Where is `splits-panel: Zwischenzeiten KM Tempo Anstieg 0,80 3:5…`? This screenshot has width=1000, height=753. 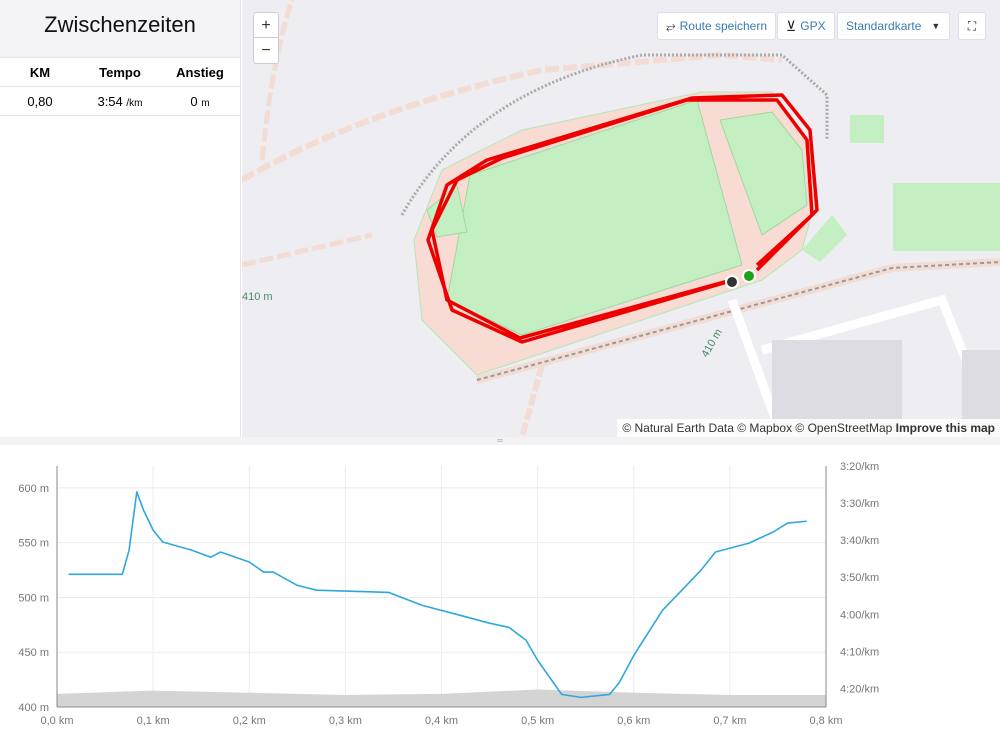 splits-panel: Zwischenzeiten KM Tempo Anstieg 0,80 3:5… is located at coordinates (120, 218).